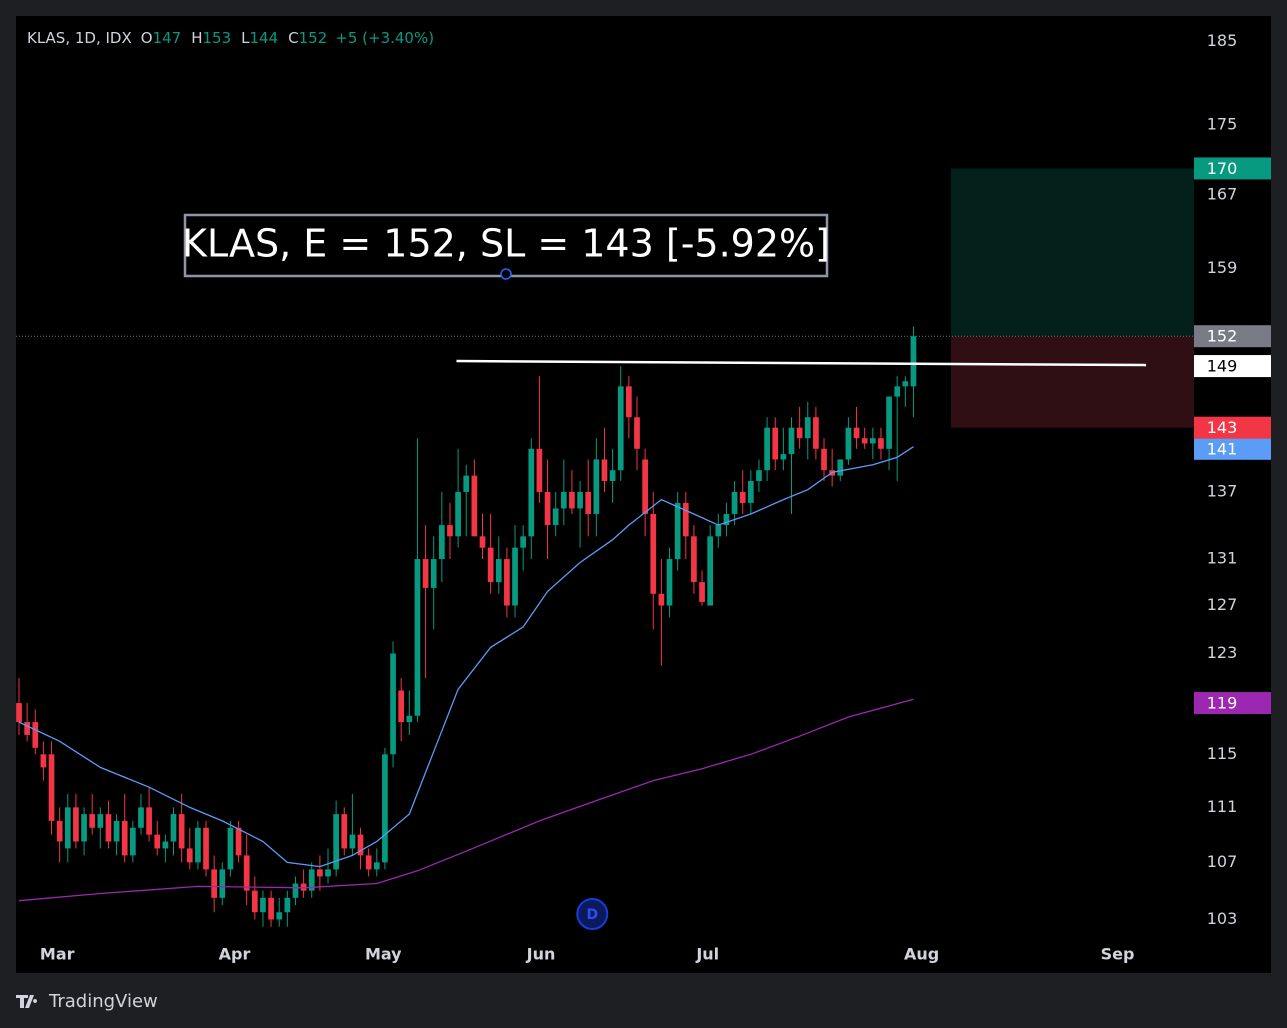 This screenshot has height=1028, width=1287. I want to click on change: +5 (+3.40%), so click(384, 38).